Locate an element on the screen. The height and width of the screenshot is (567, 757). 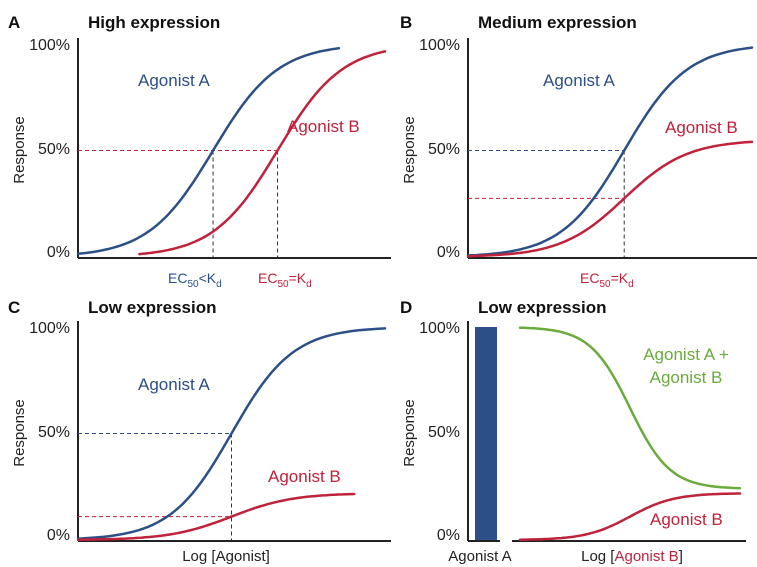
panel-letter: C is located at coordinates (14, 307).